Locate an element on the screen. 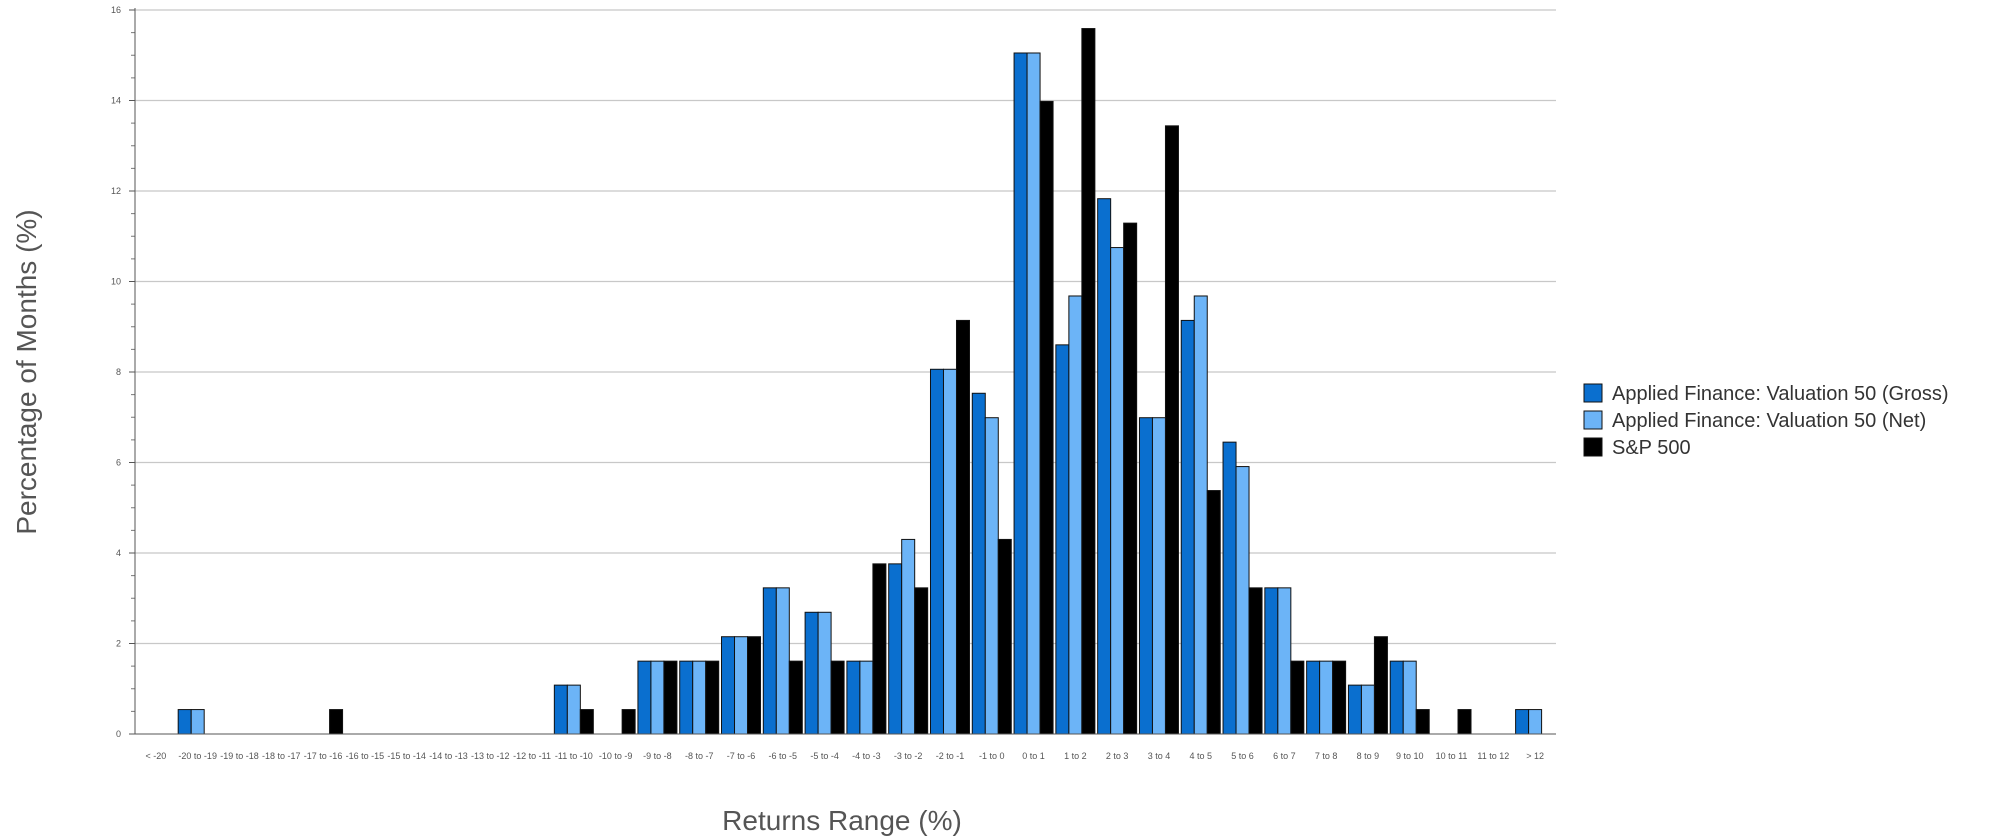 The image size is (1996, 838). legend-label: Applied Finance: Valuation 50 (Net) is located at coordinates (1769, 421).